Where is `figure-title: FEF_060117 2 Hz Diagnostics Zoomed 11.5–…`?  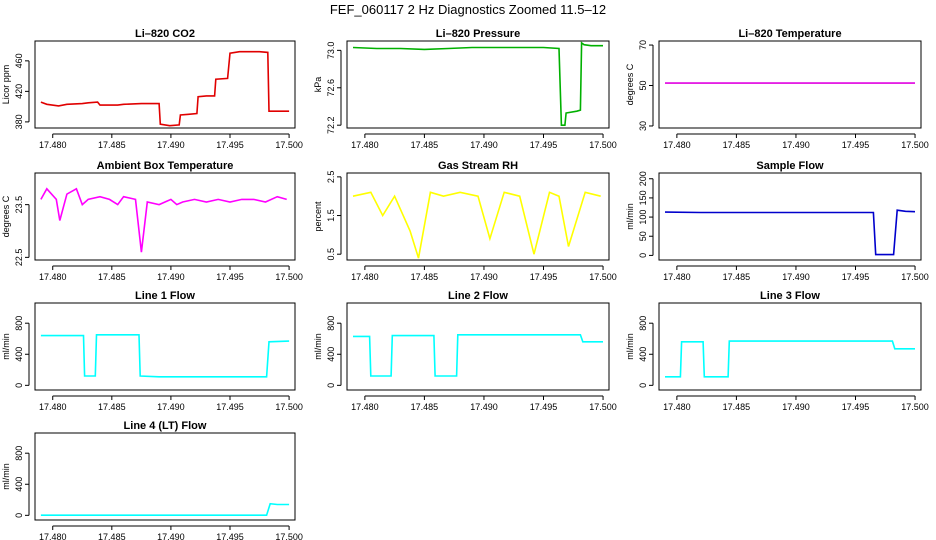
figure-title: FEF_060117 2 Hz Diagnostics Zoomed 11.5–… is located at coordinates (468, 9).